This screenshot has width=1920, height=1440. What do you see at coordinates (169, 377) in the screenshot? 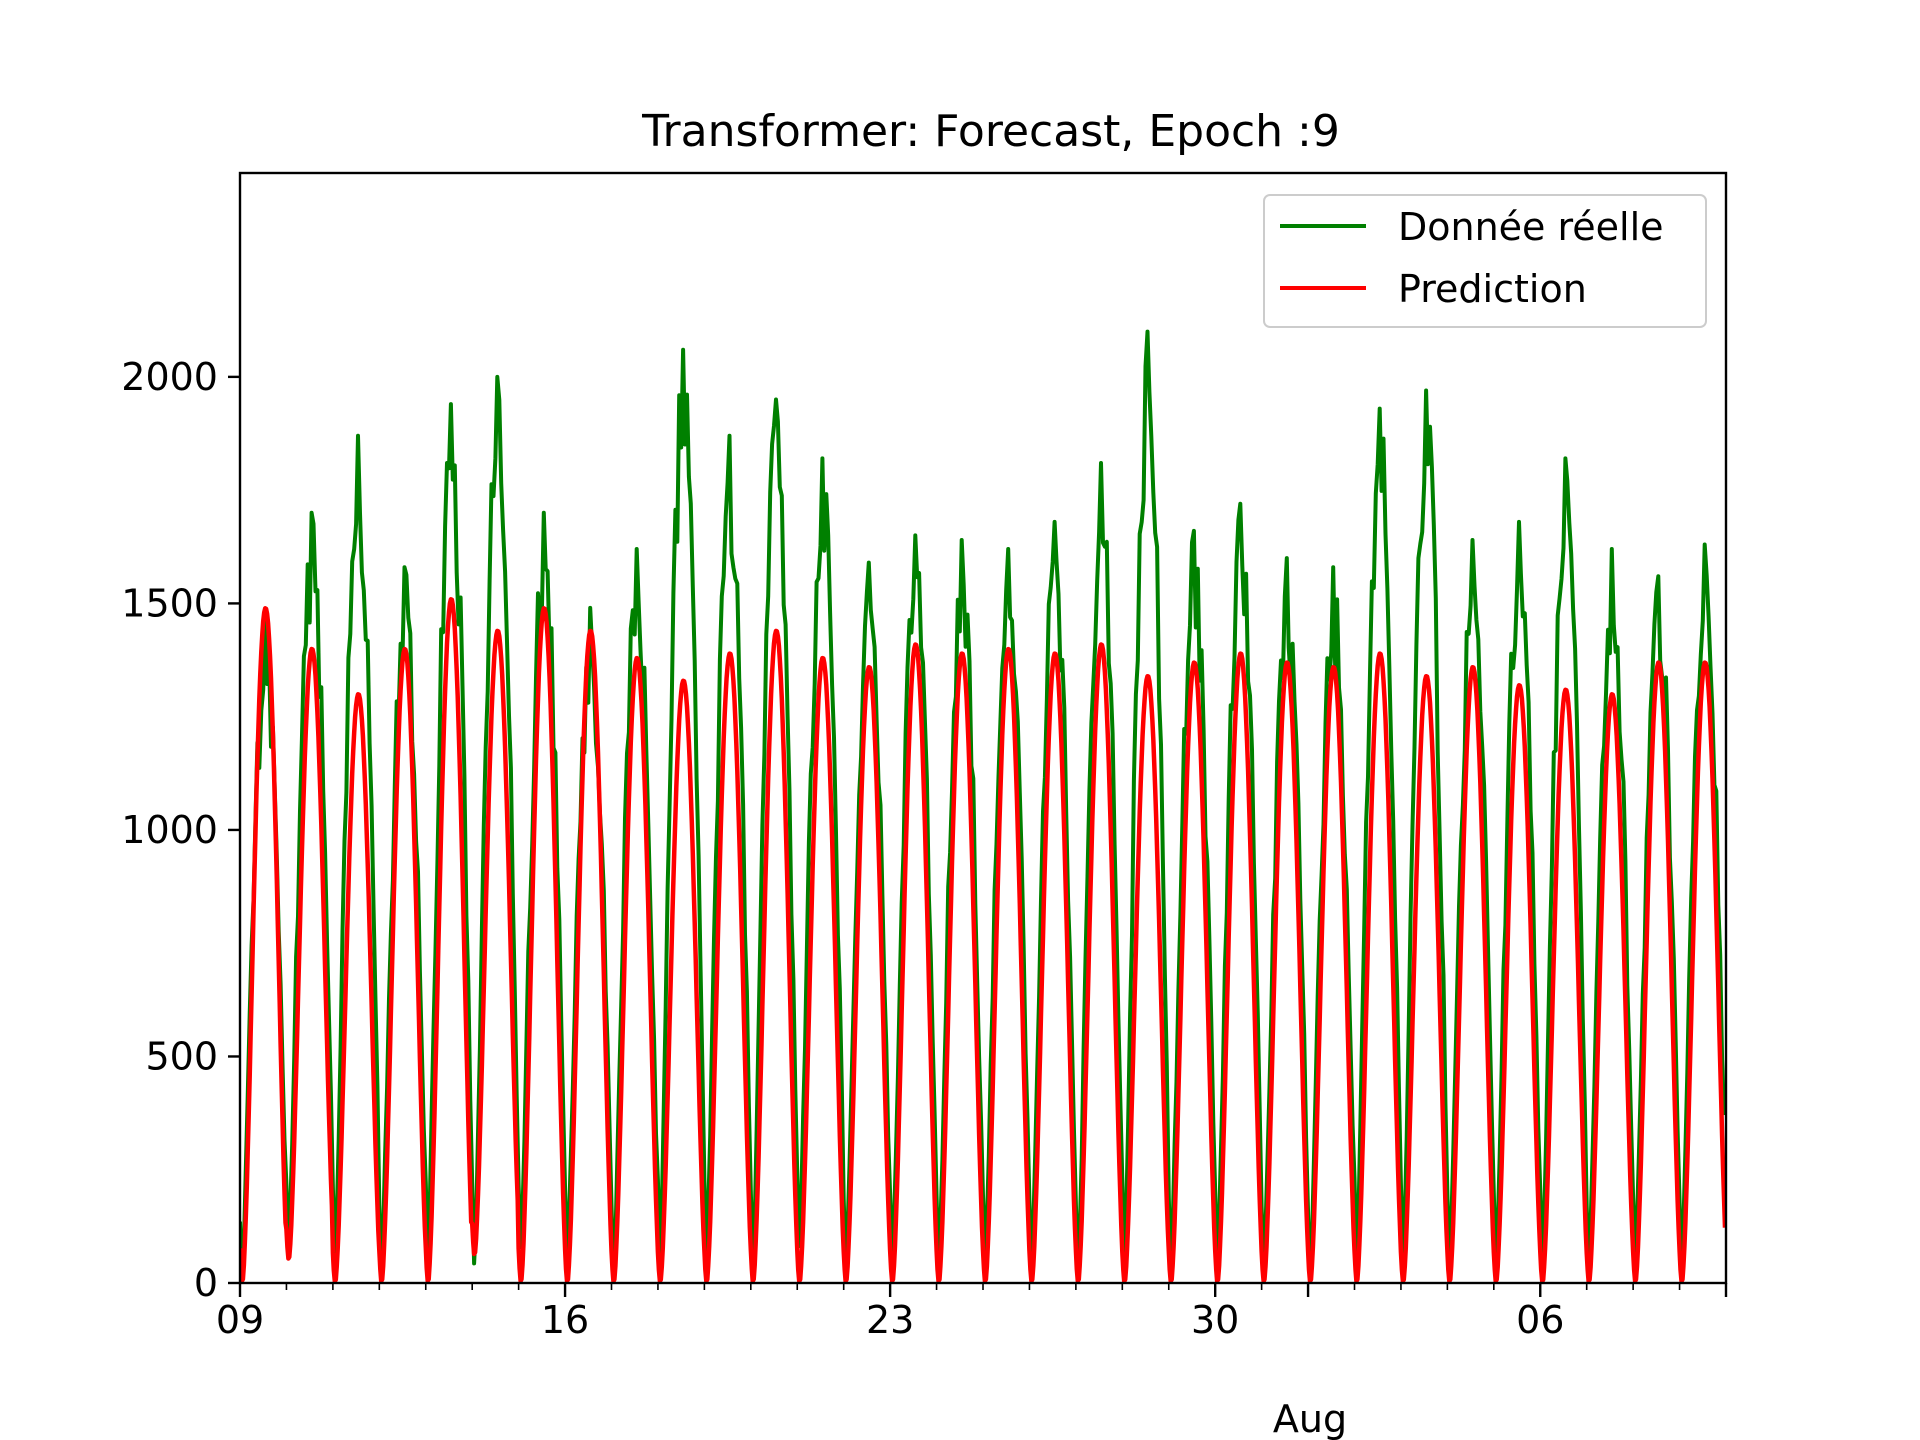
I see `y-tick-label-2000: 2000` at bounding box center [169, 377].